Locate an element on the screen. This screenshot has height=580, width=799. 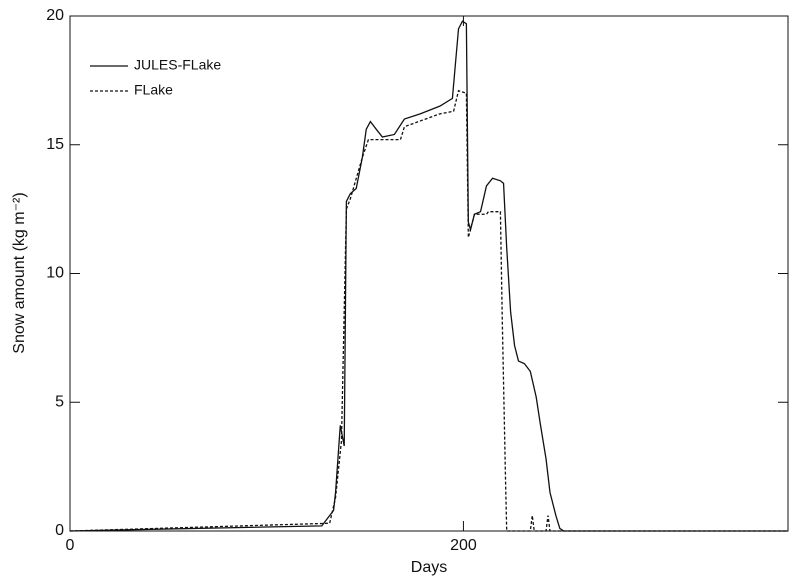
x-tick-label: 0 is located at coordinates (70, 545).